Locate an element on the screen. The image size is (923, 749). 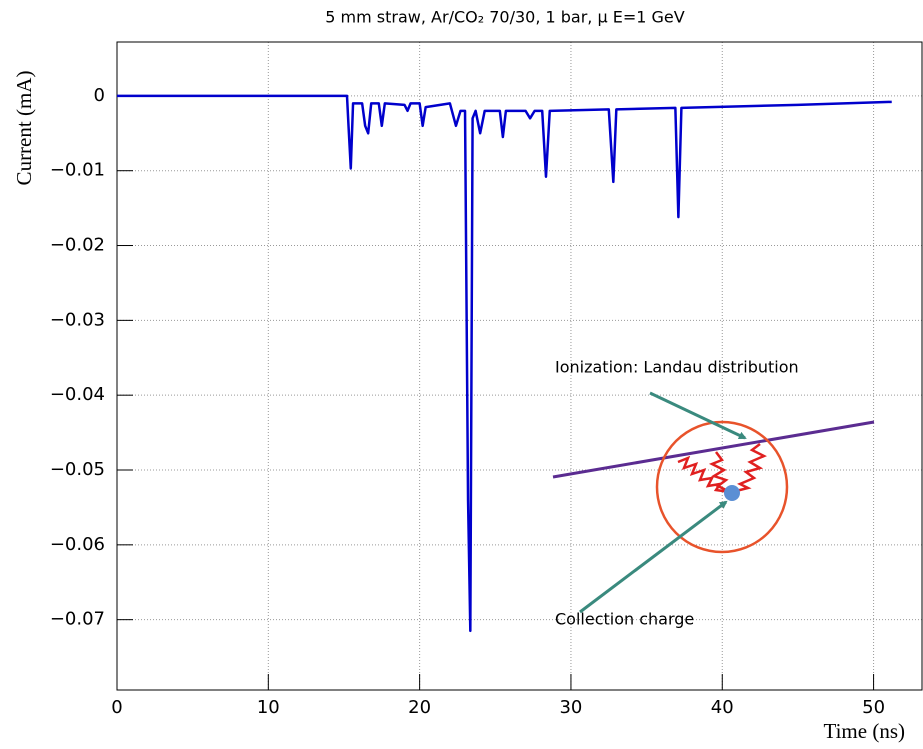
x-tick-label: 10 is located at coordinates (268, 707).